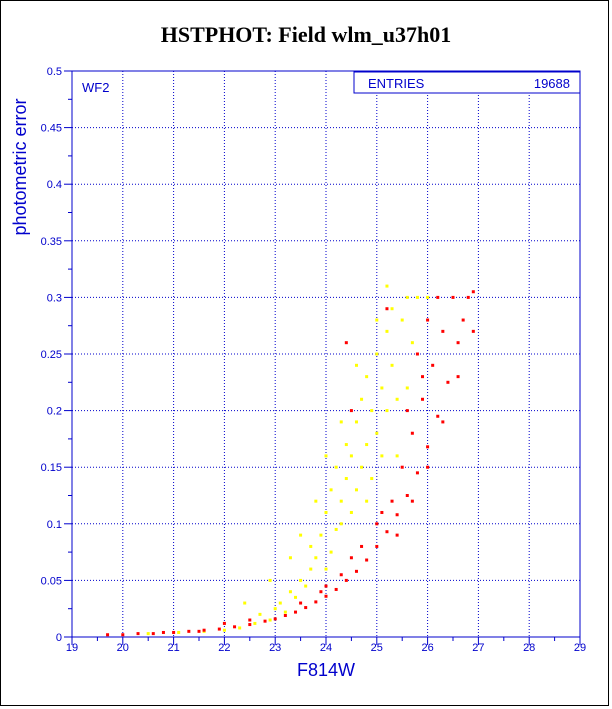  What do you see at coordinates (95, 87) in the screenshot?
I see `panel-label: WF2` at bounding box center [95, 87].